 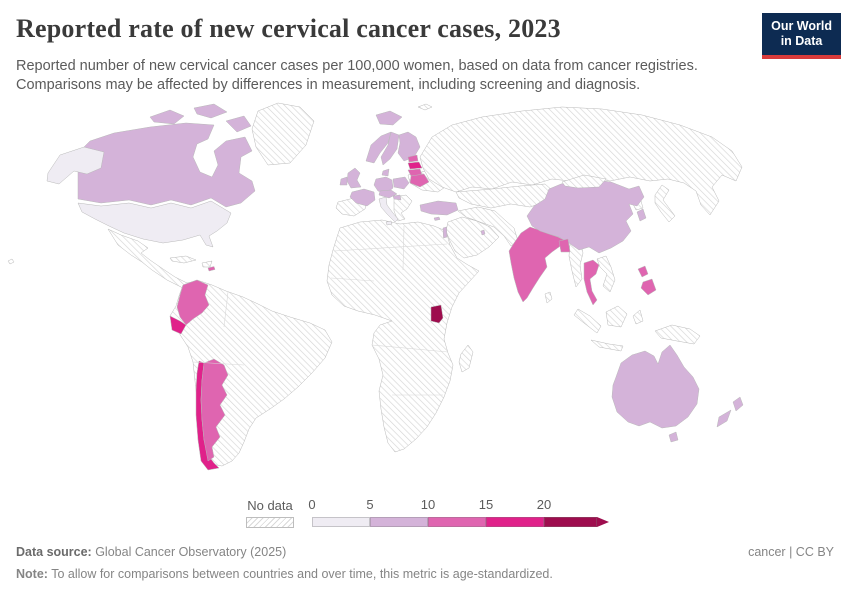 What do you see at coordinates (581, 161) in the screenshot?
I see `country-russia` at bounding box center [581, 161].